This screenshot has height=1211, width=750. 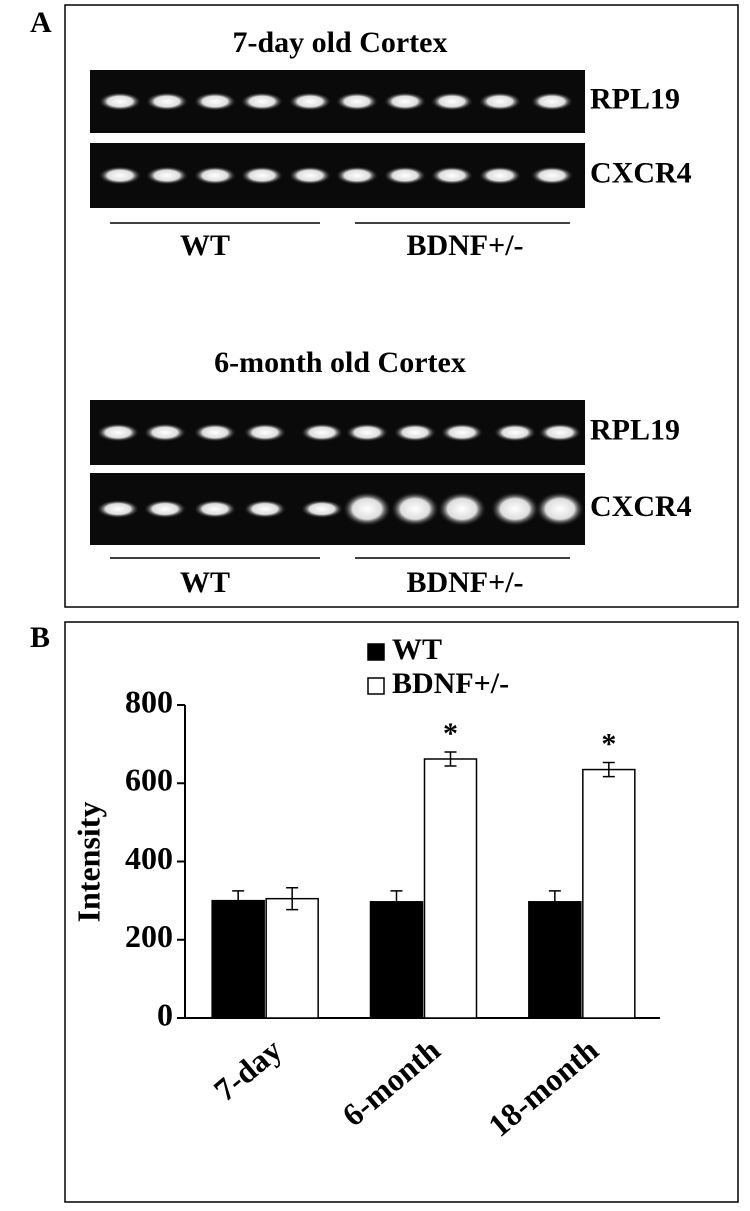 I want to click on y-tick-label: 0, so click(x=165, y=1014).